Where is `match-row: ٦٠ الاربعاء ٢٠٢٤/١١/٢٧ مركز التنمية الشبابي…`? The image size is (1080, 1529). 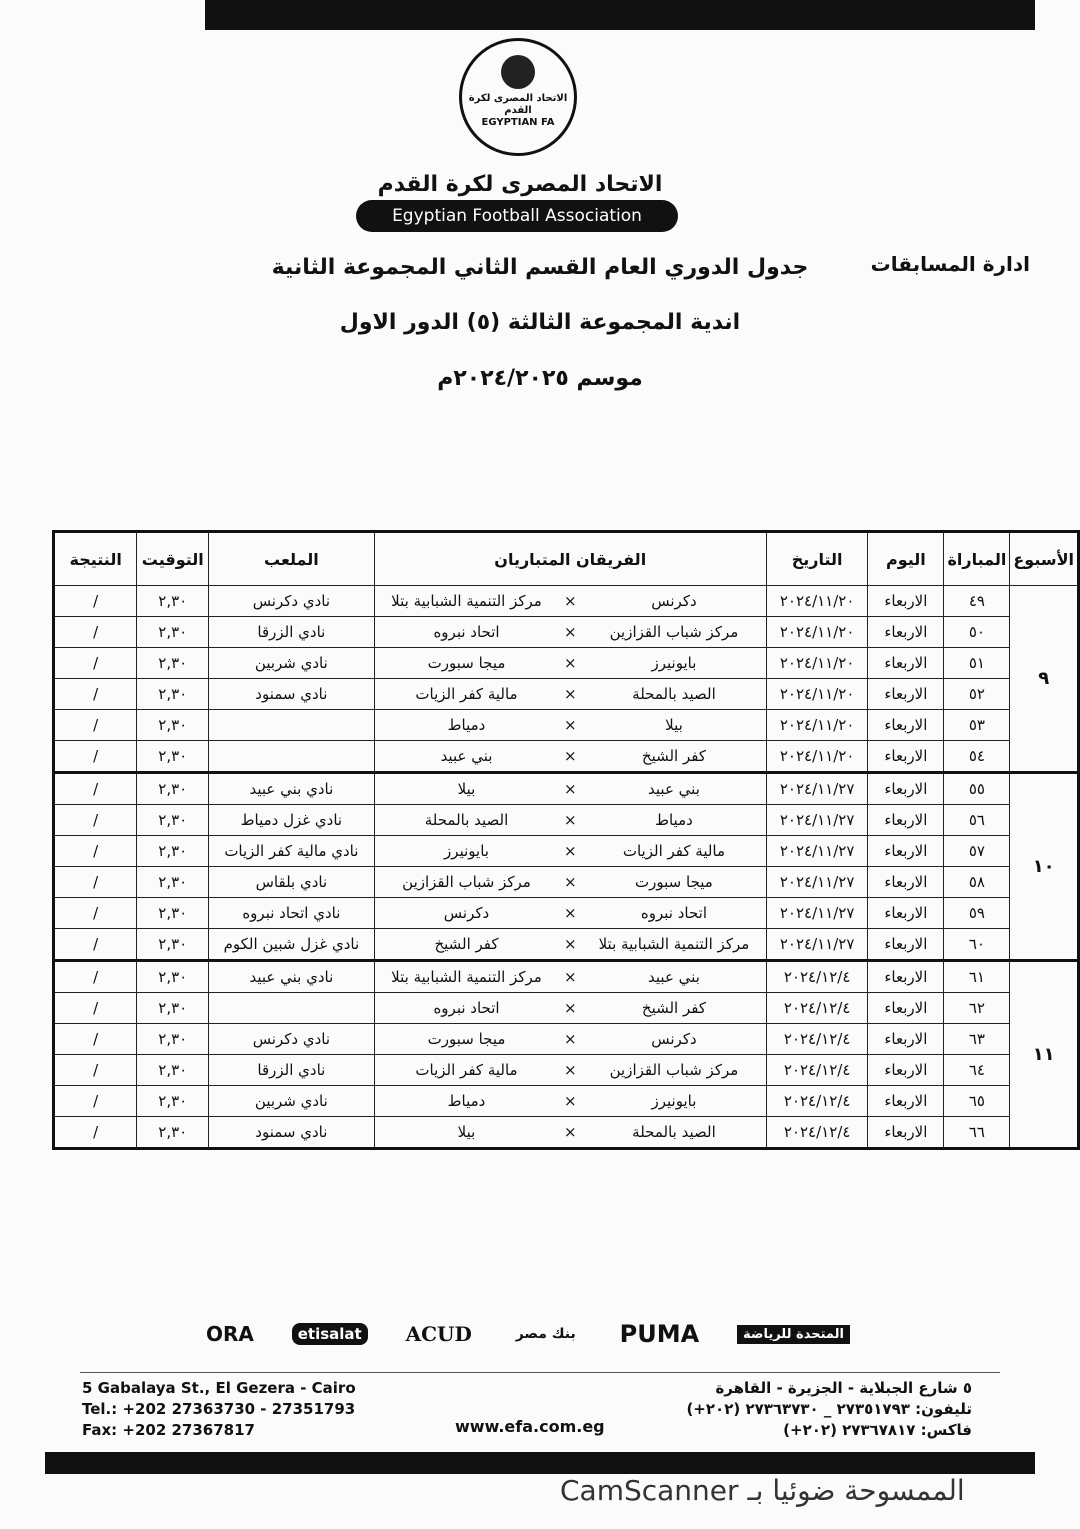
match-row: ٦٠ الاربعاء ٢٠٢٤/١١/٢٧ مركز التنمية الشبابي… is located at coordinates (565, 944).